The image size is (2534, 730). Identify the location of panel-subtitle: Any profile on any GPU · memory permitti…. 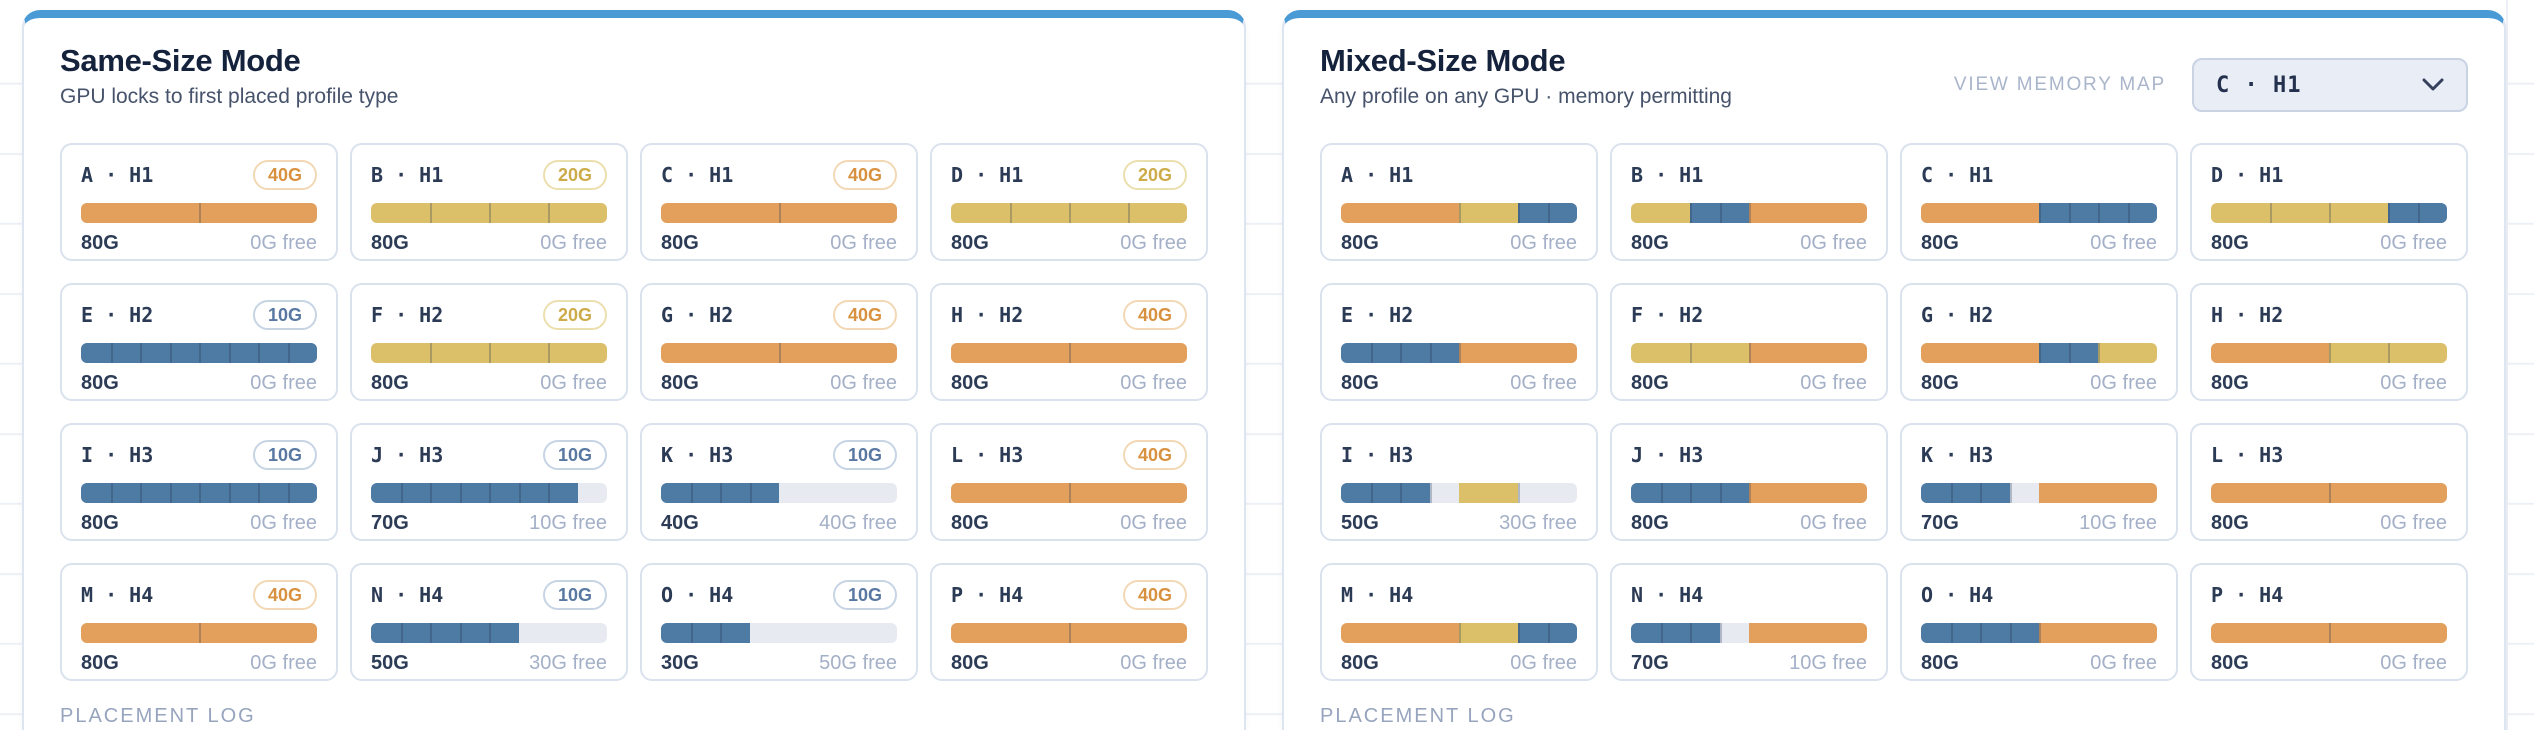
(1526, 96).